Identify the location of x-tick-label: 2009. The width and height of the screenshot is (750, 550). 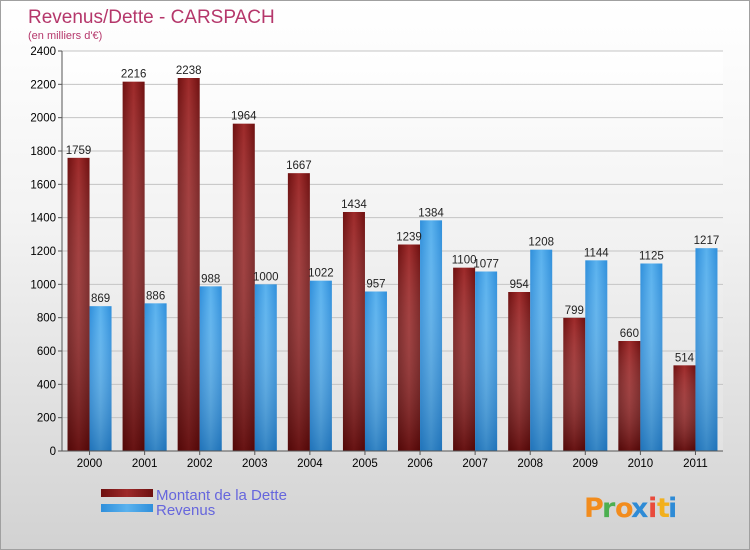
(585, 464).